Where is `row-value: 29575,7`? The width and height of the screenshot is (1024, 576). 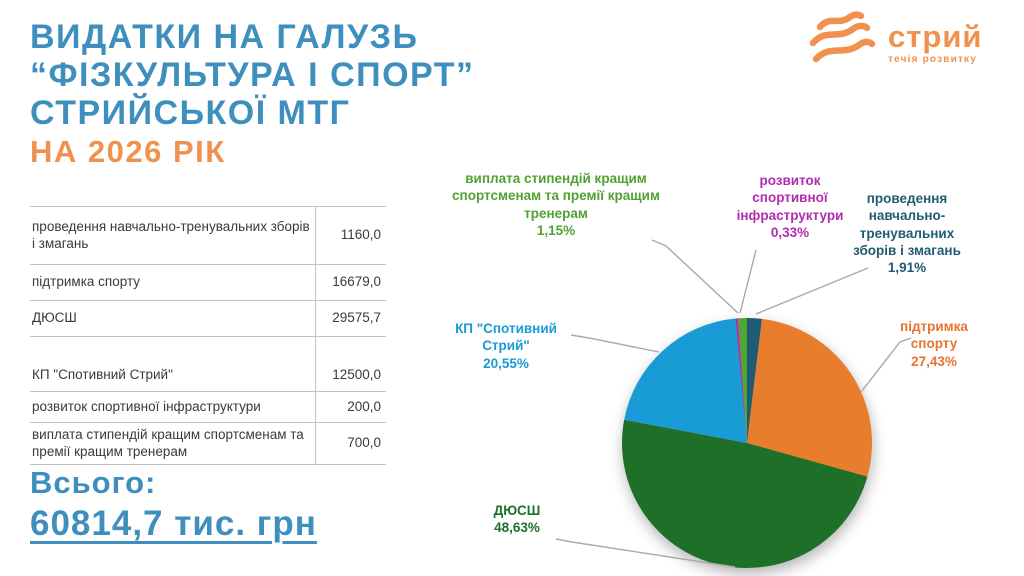 row-value: 29575,7 is located at coordinates (350, 318).